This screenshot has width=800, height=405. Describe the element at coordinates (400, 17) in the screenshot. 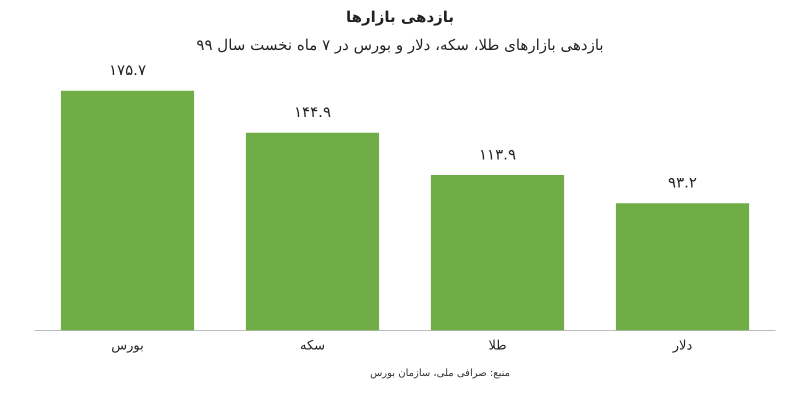

I see `chart-title: بازدهی بازارها` at that location.